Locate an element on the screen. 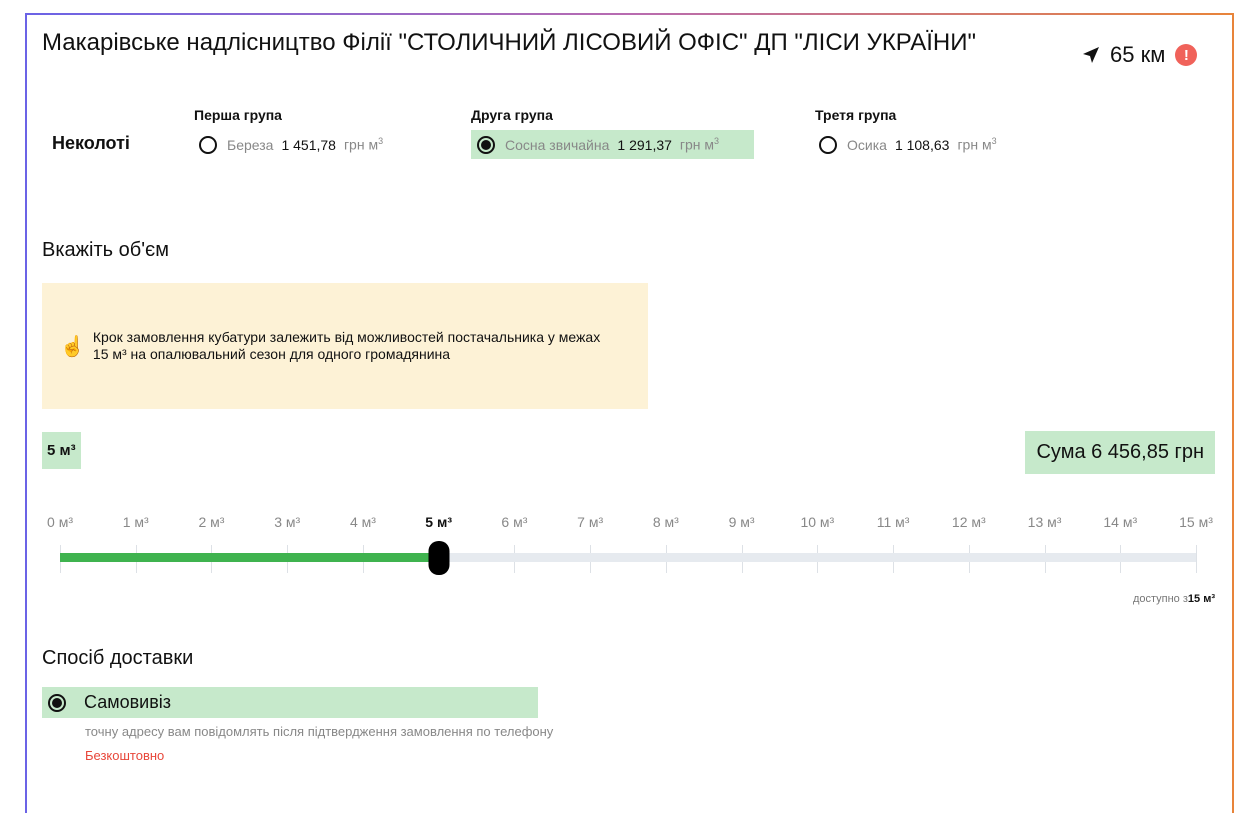 The width and height of the screenshot is (1255, 813). available-volume: доступно з15 м³ is located at coordinates (1173, 599).